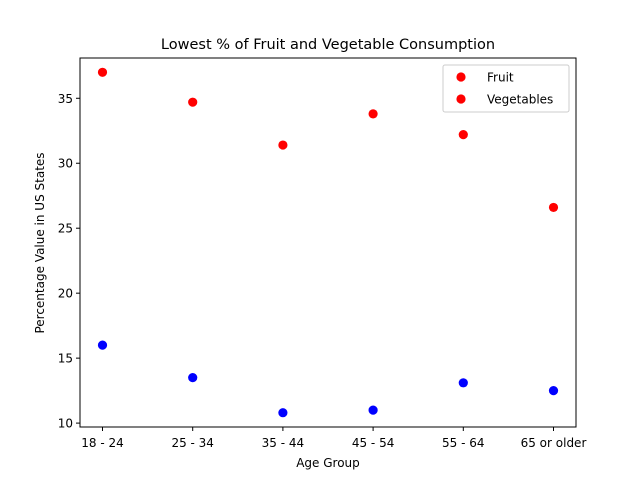 The width and height of the screenshot is (640, 480). I want to click on y-tick-label: 35, so click(65, 99).